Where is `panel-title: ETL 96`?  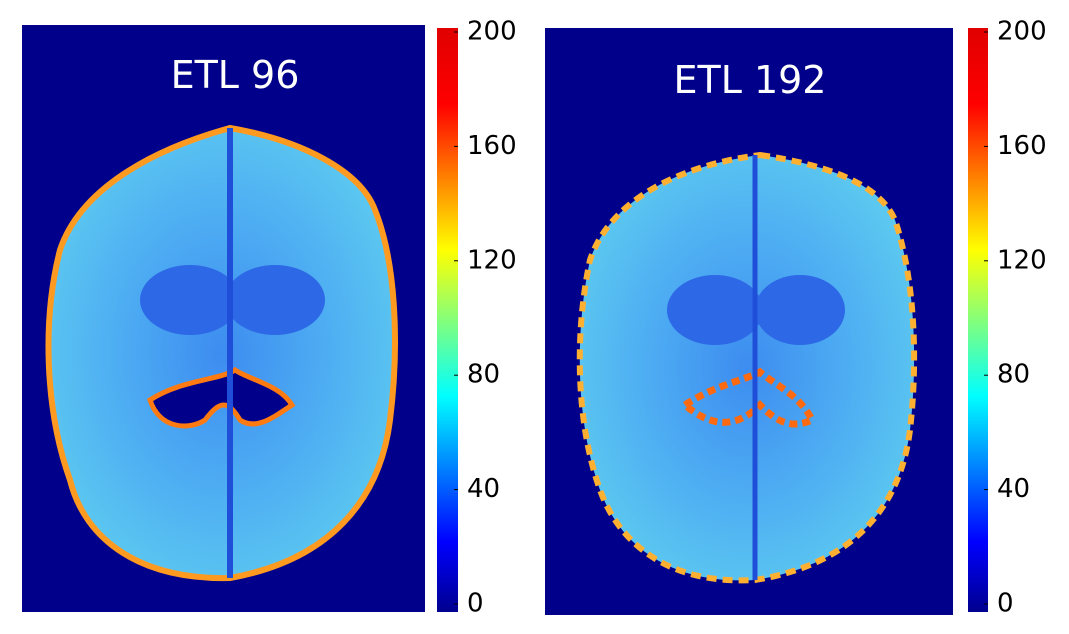
panel-title: ETL 96 is located at coordinates (235, 75).